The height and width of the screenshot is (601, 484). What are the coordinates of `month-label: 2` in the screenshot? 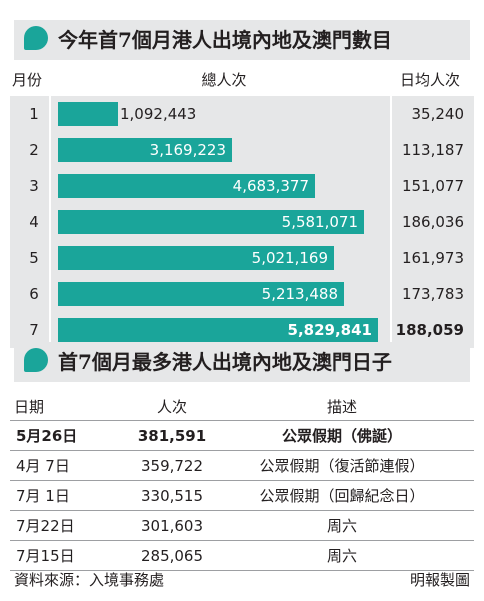 It's located at (34, 150).